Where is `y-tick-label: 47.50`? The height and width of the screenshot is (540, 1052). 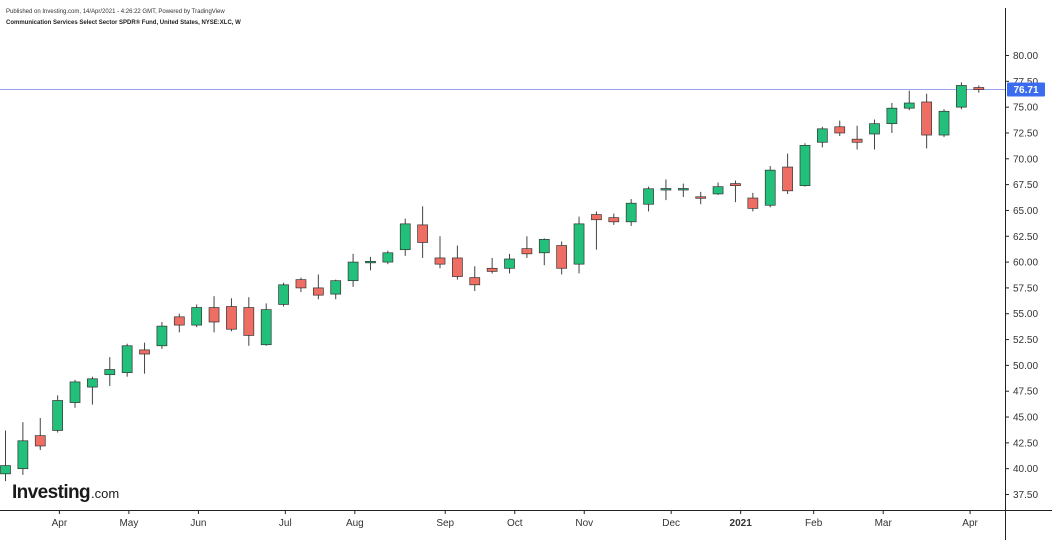
y-tick-label: 47.50 is located at coordinates (1025, 392).